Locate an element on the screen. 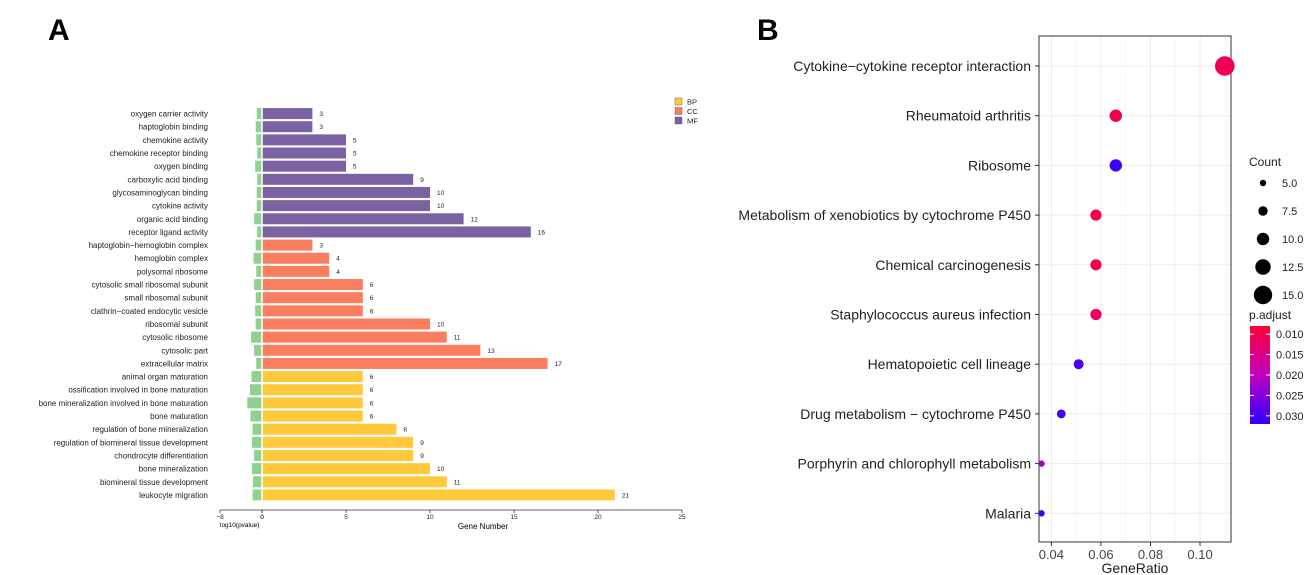  x-tick-label: 5 is located at coordinates (346, 517).